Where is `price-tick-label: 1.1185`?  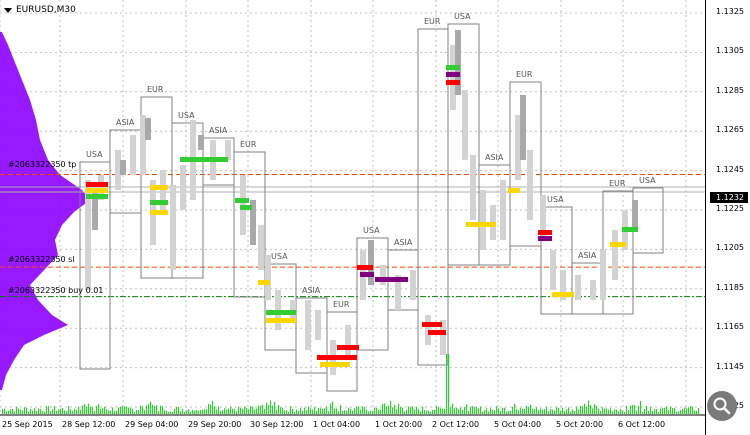 price-tick-label: 1.1185 is located at coordinates (730, 287).